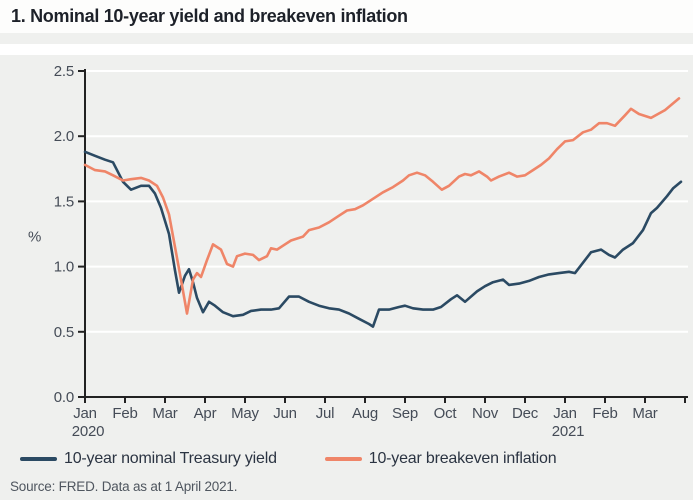 The height and width of the screenshot is (500, 693). What do you see at coordinates (64, 201) in the screenshot?
I see `y-tick-label: 1.5` at bounding box center [64, 201].